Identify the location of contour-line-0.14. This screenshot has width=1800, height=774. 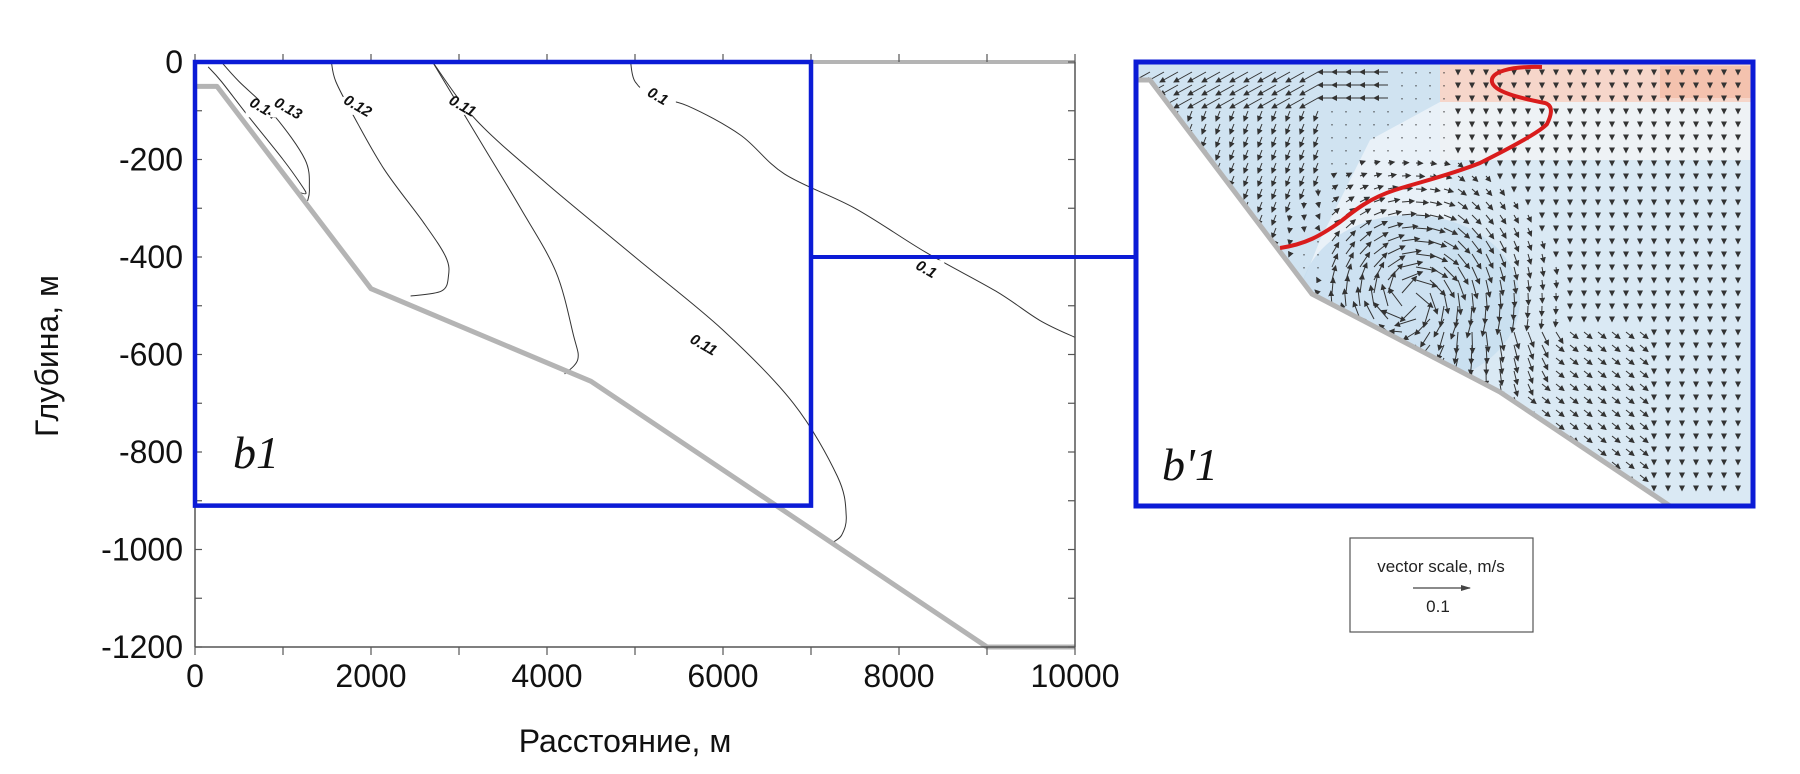
(257, 130).